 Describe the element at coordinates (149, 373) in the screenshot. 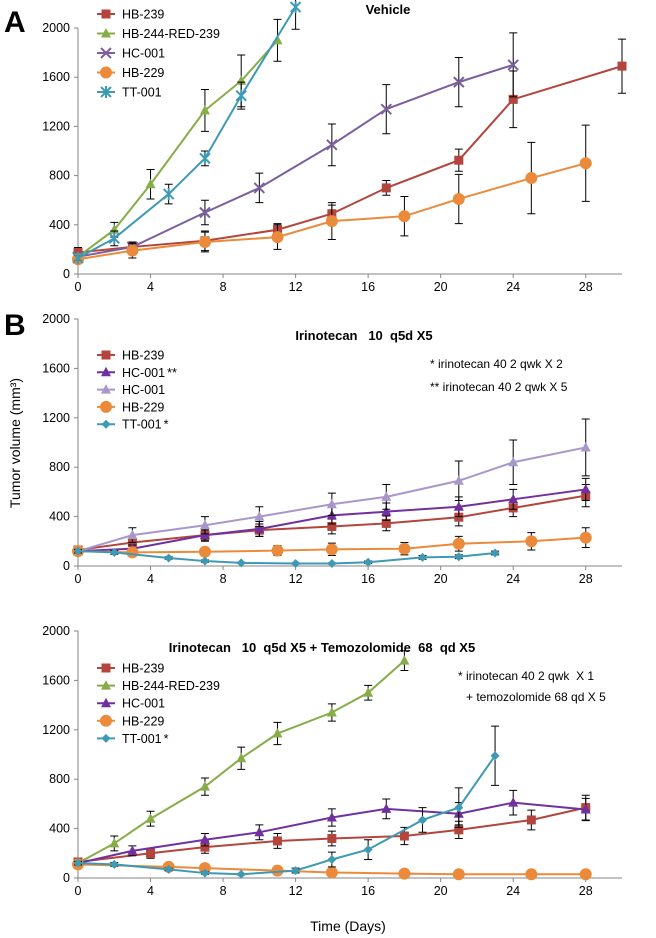

I see `legend-label: HC-001 **` at that location.